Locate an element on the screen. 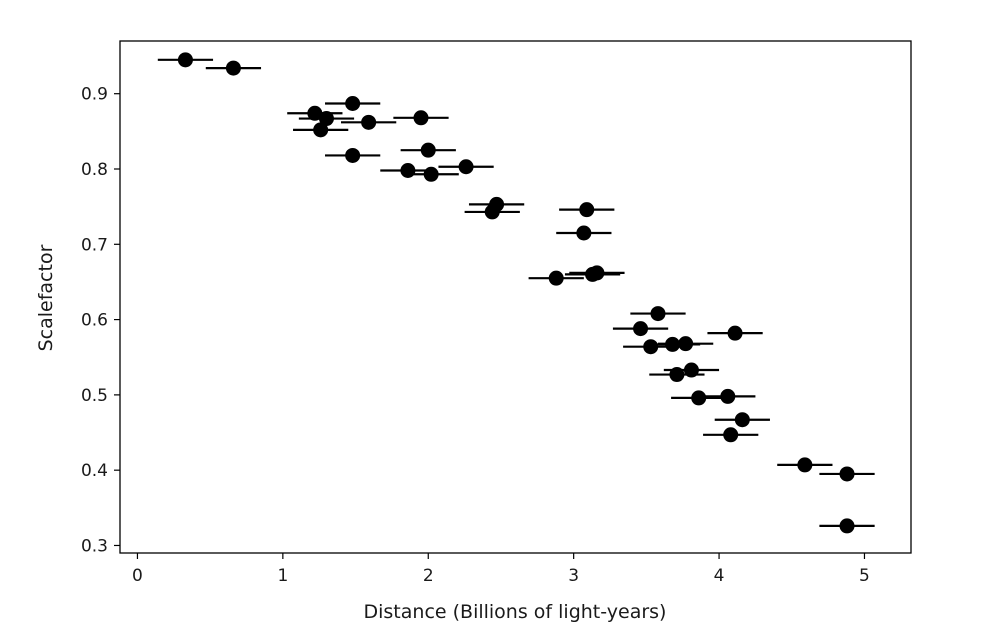 The width and height of the screenshot is (1000, 635). x-axis: 0 1 2 3 4 5 is located at coordinates (501, 569).